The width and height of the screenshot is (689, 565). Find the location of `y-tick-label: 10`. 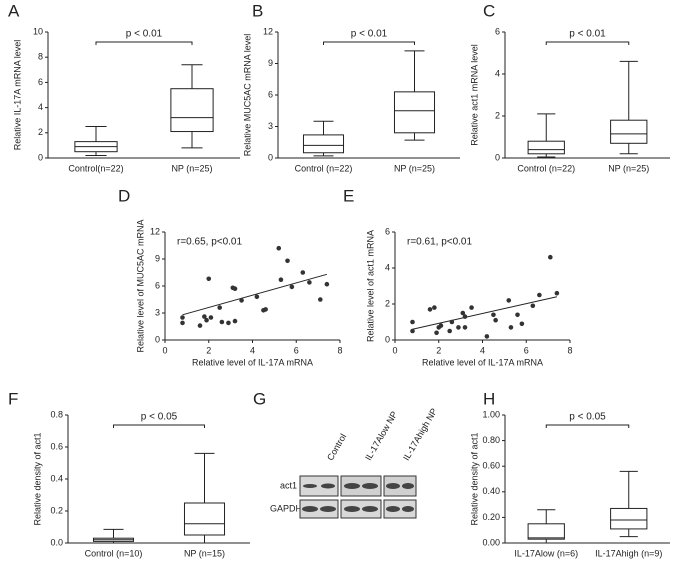

y-tick-label: 10 is located at coordinates (38, 31).